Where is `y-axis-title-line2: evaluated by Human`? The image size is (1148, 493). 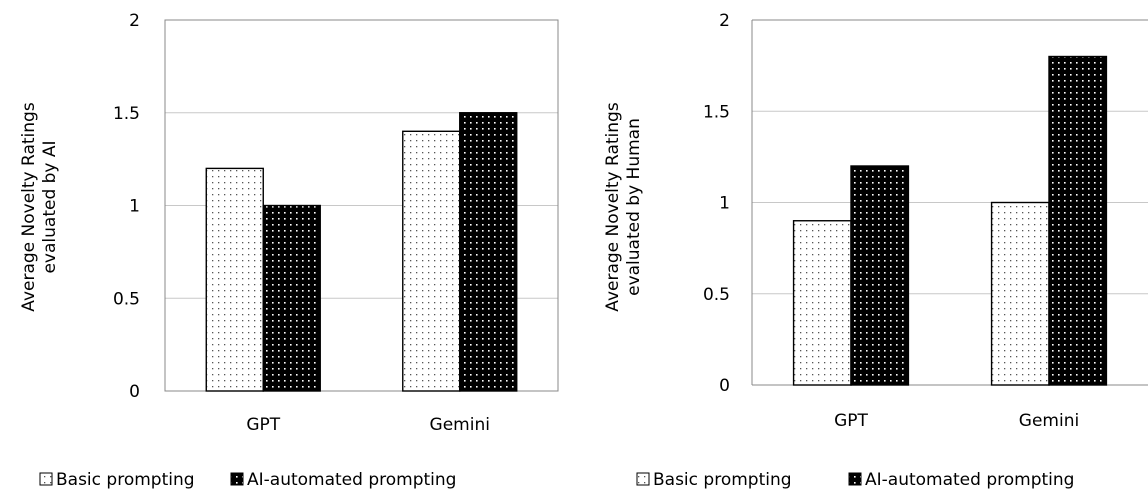 y-axis-title-line2: evaluated by Human is located at coordinates (634, 207).